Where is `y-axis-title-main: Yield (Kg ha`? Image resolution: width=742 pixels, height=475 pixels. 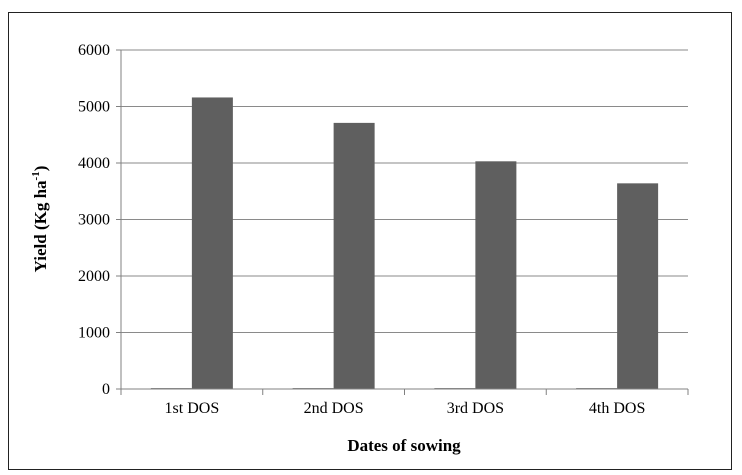
y-axis-title-main: Yield (Kg ha is located at coordinates (40, 226).